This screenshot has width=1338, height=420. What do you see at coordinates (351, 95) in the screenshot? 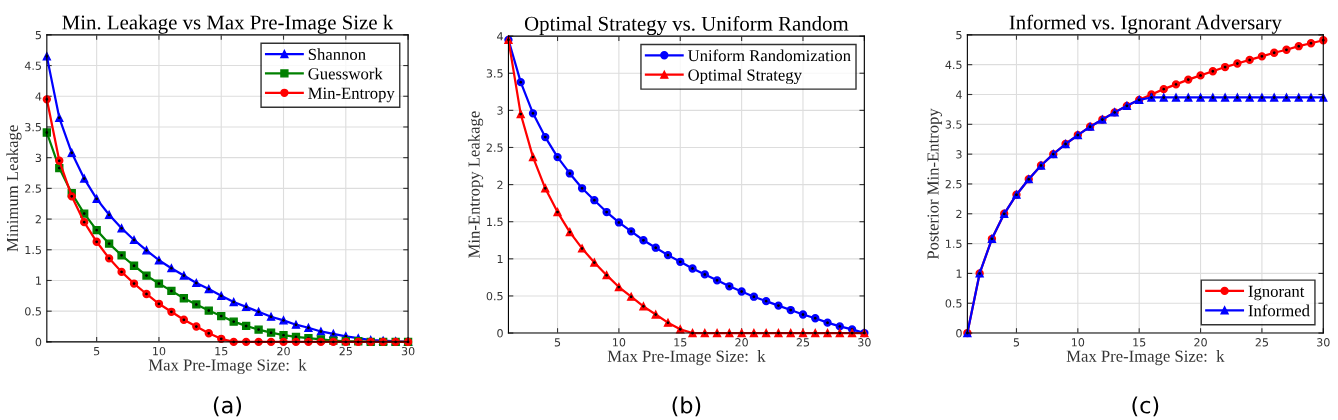
I see `legend-label: Min-Entropy` at bounding box center [351, 95].